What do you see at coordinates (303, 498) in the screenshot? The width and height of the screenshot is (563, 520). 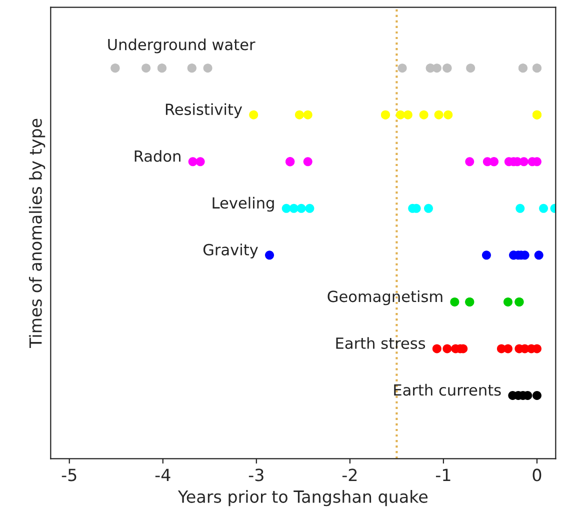 I see `x-axis-title: Years prior to Tangshan quake` at bounding box center [303, 498].